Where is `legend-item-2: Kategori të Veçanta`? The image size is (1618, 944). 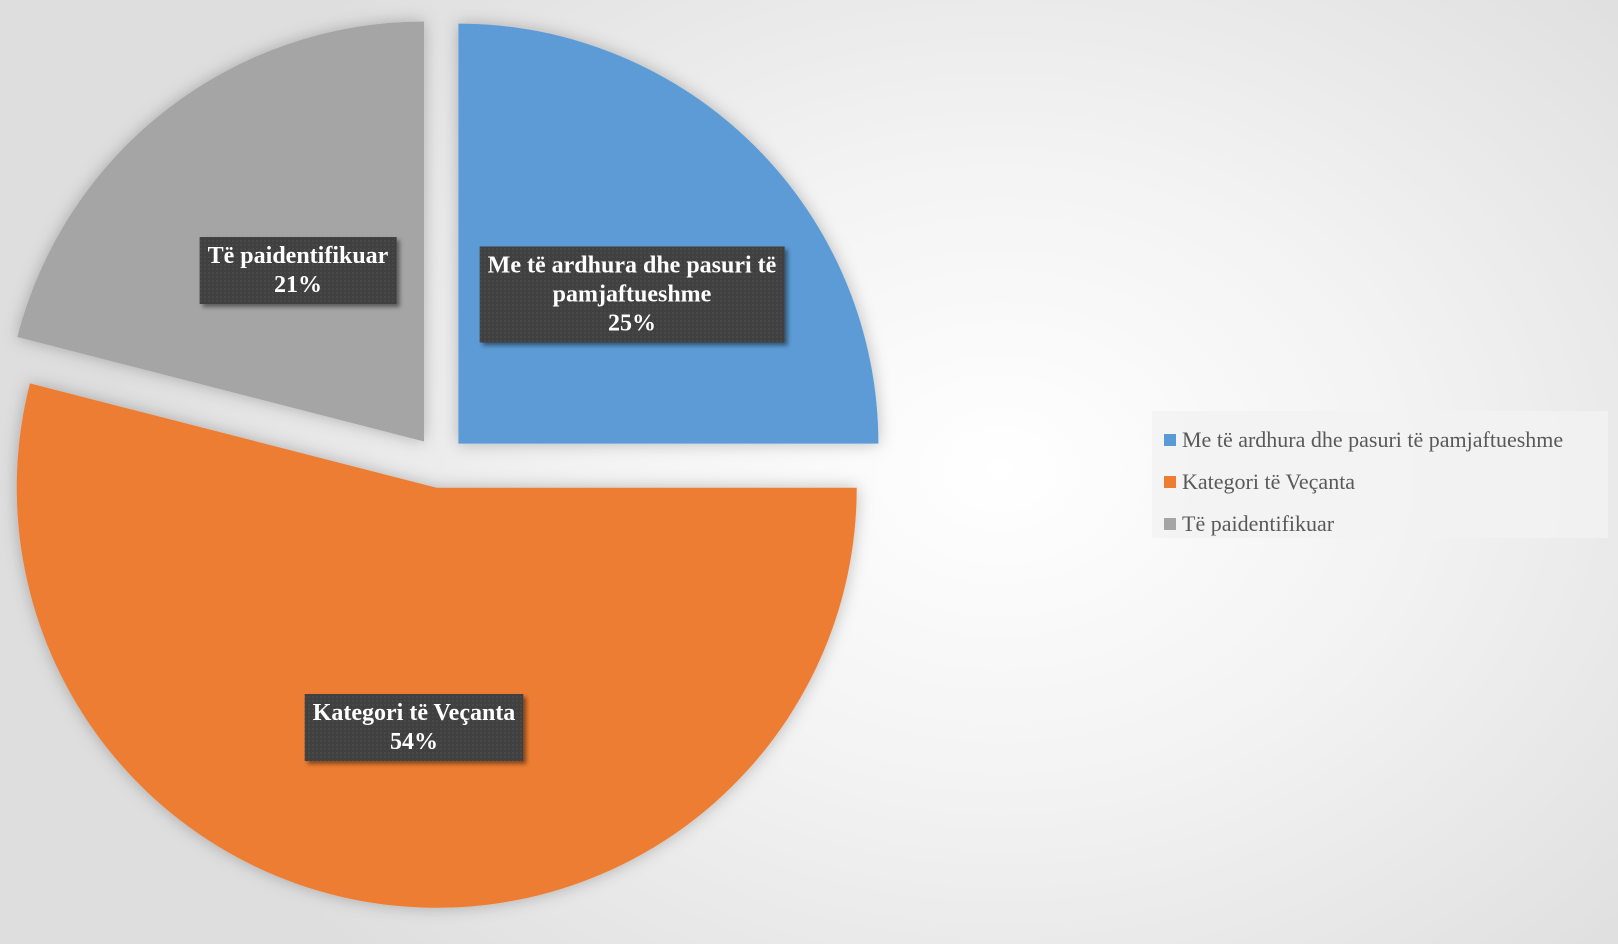
legend-item-2: Kategori të Veçanta is located at coordinates (1386, 482).